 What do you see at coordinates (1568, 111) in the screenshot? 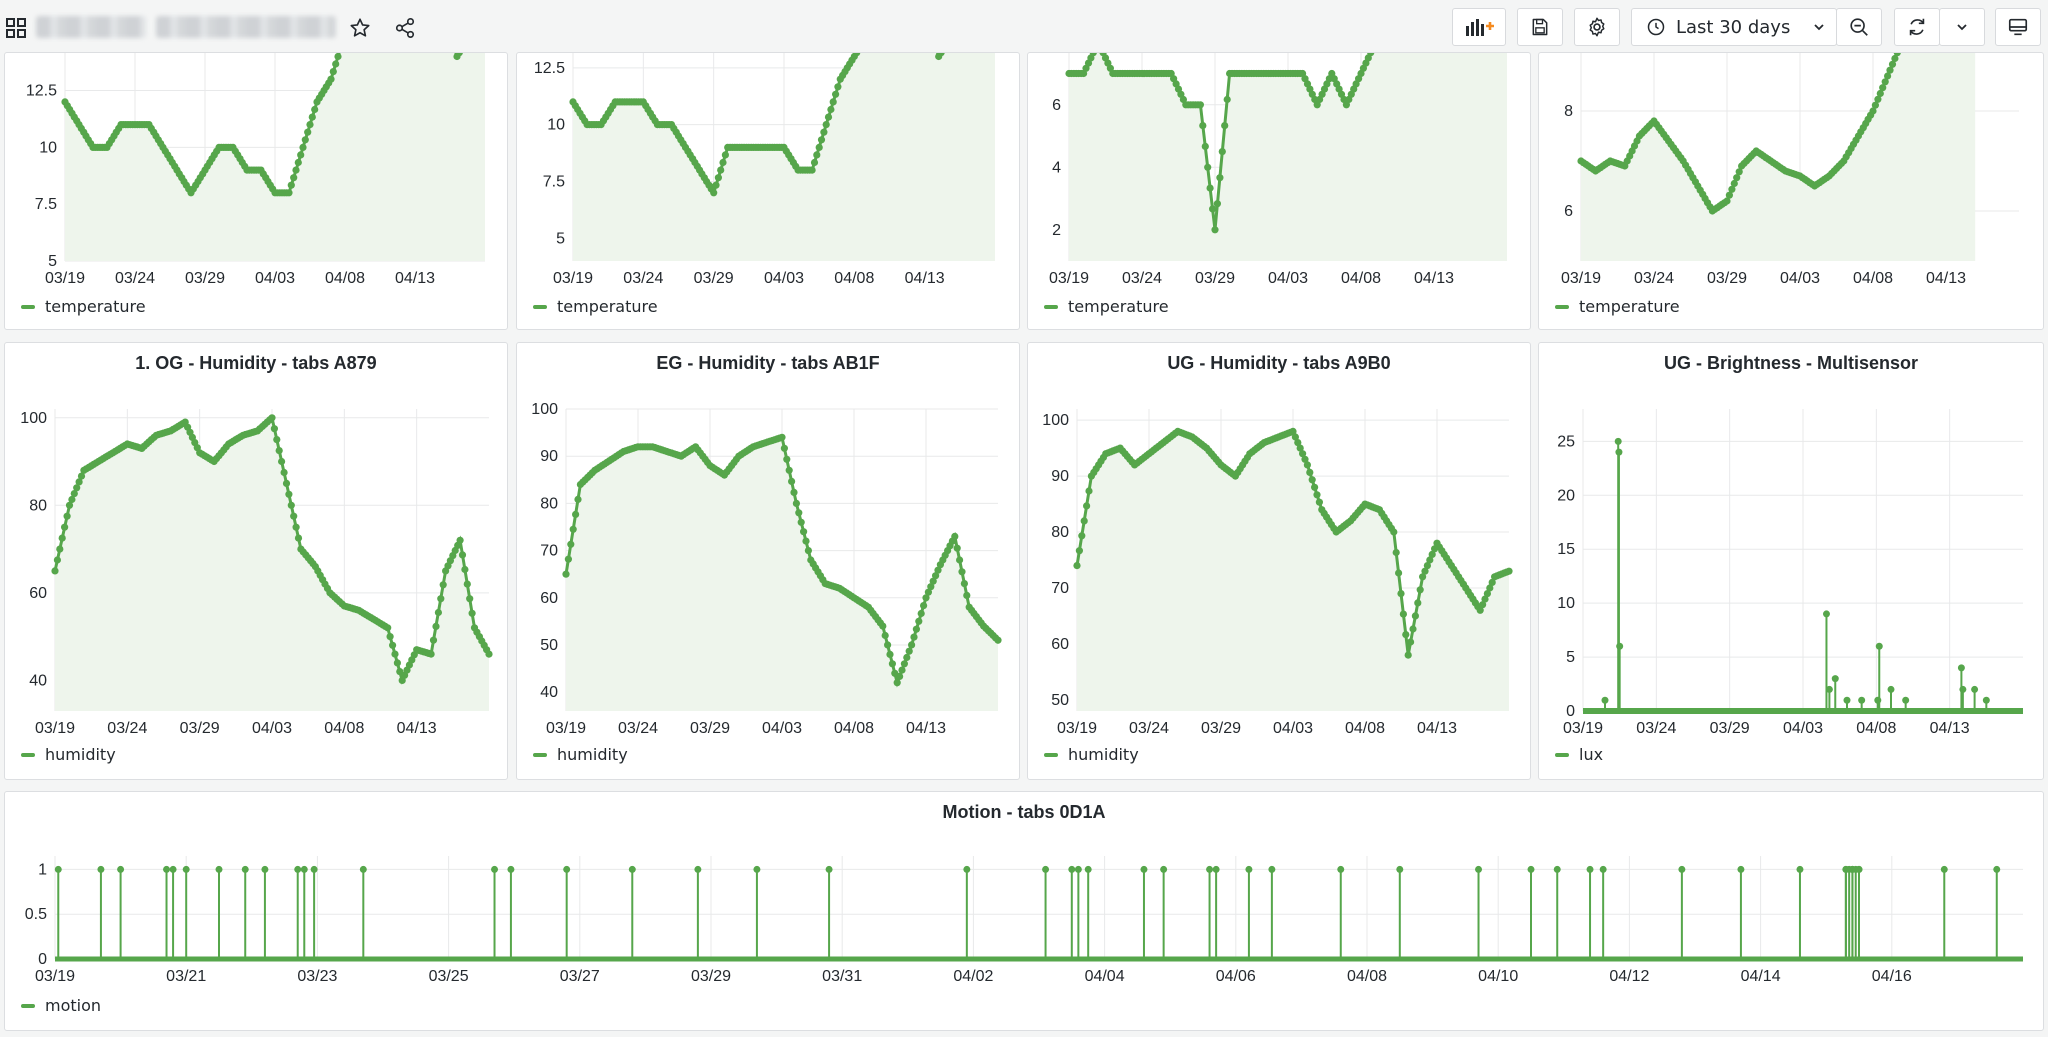
I see `y-tick-label: 8` at bounding box center [1568, 111].